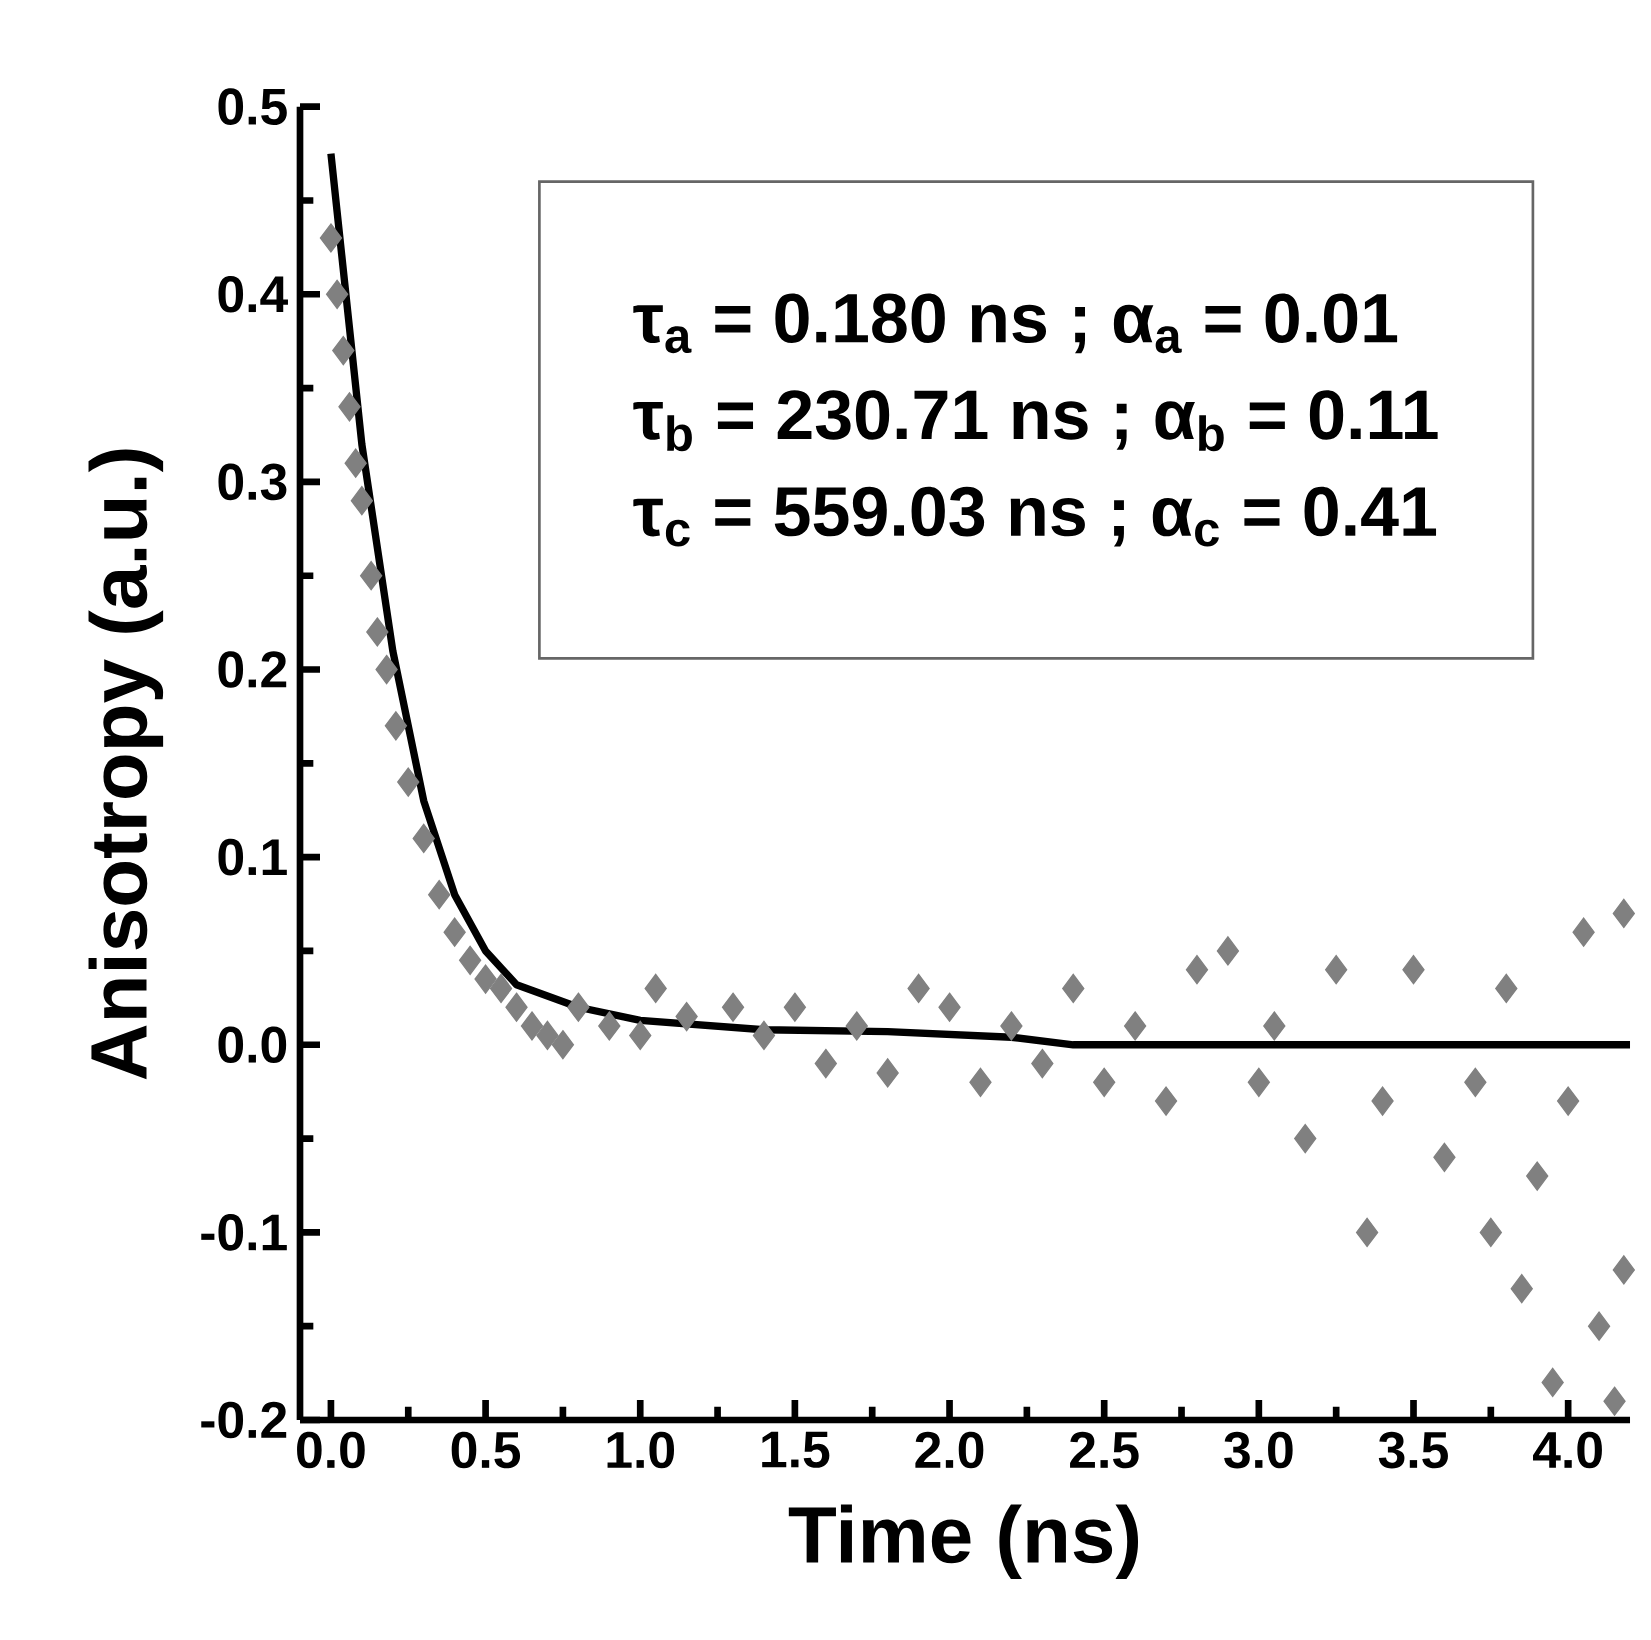 This screenshot has height=1640, width=1651. I want to click on x-tick-label: 0.0, so click(331, 1450).